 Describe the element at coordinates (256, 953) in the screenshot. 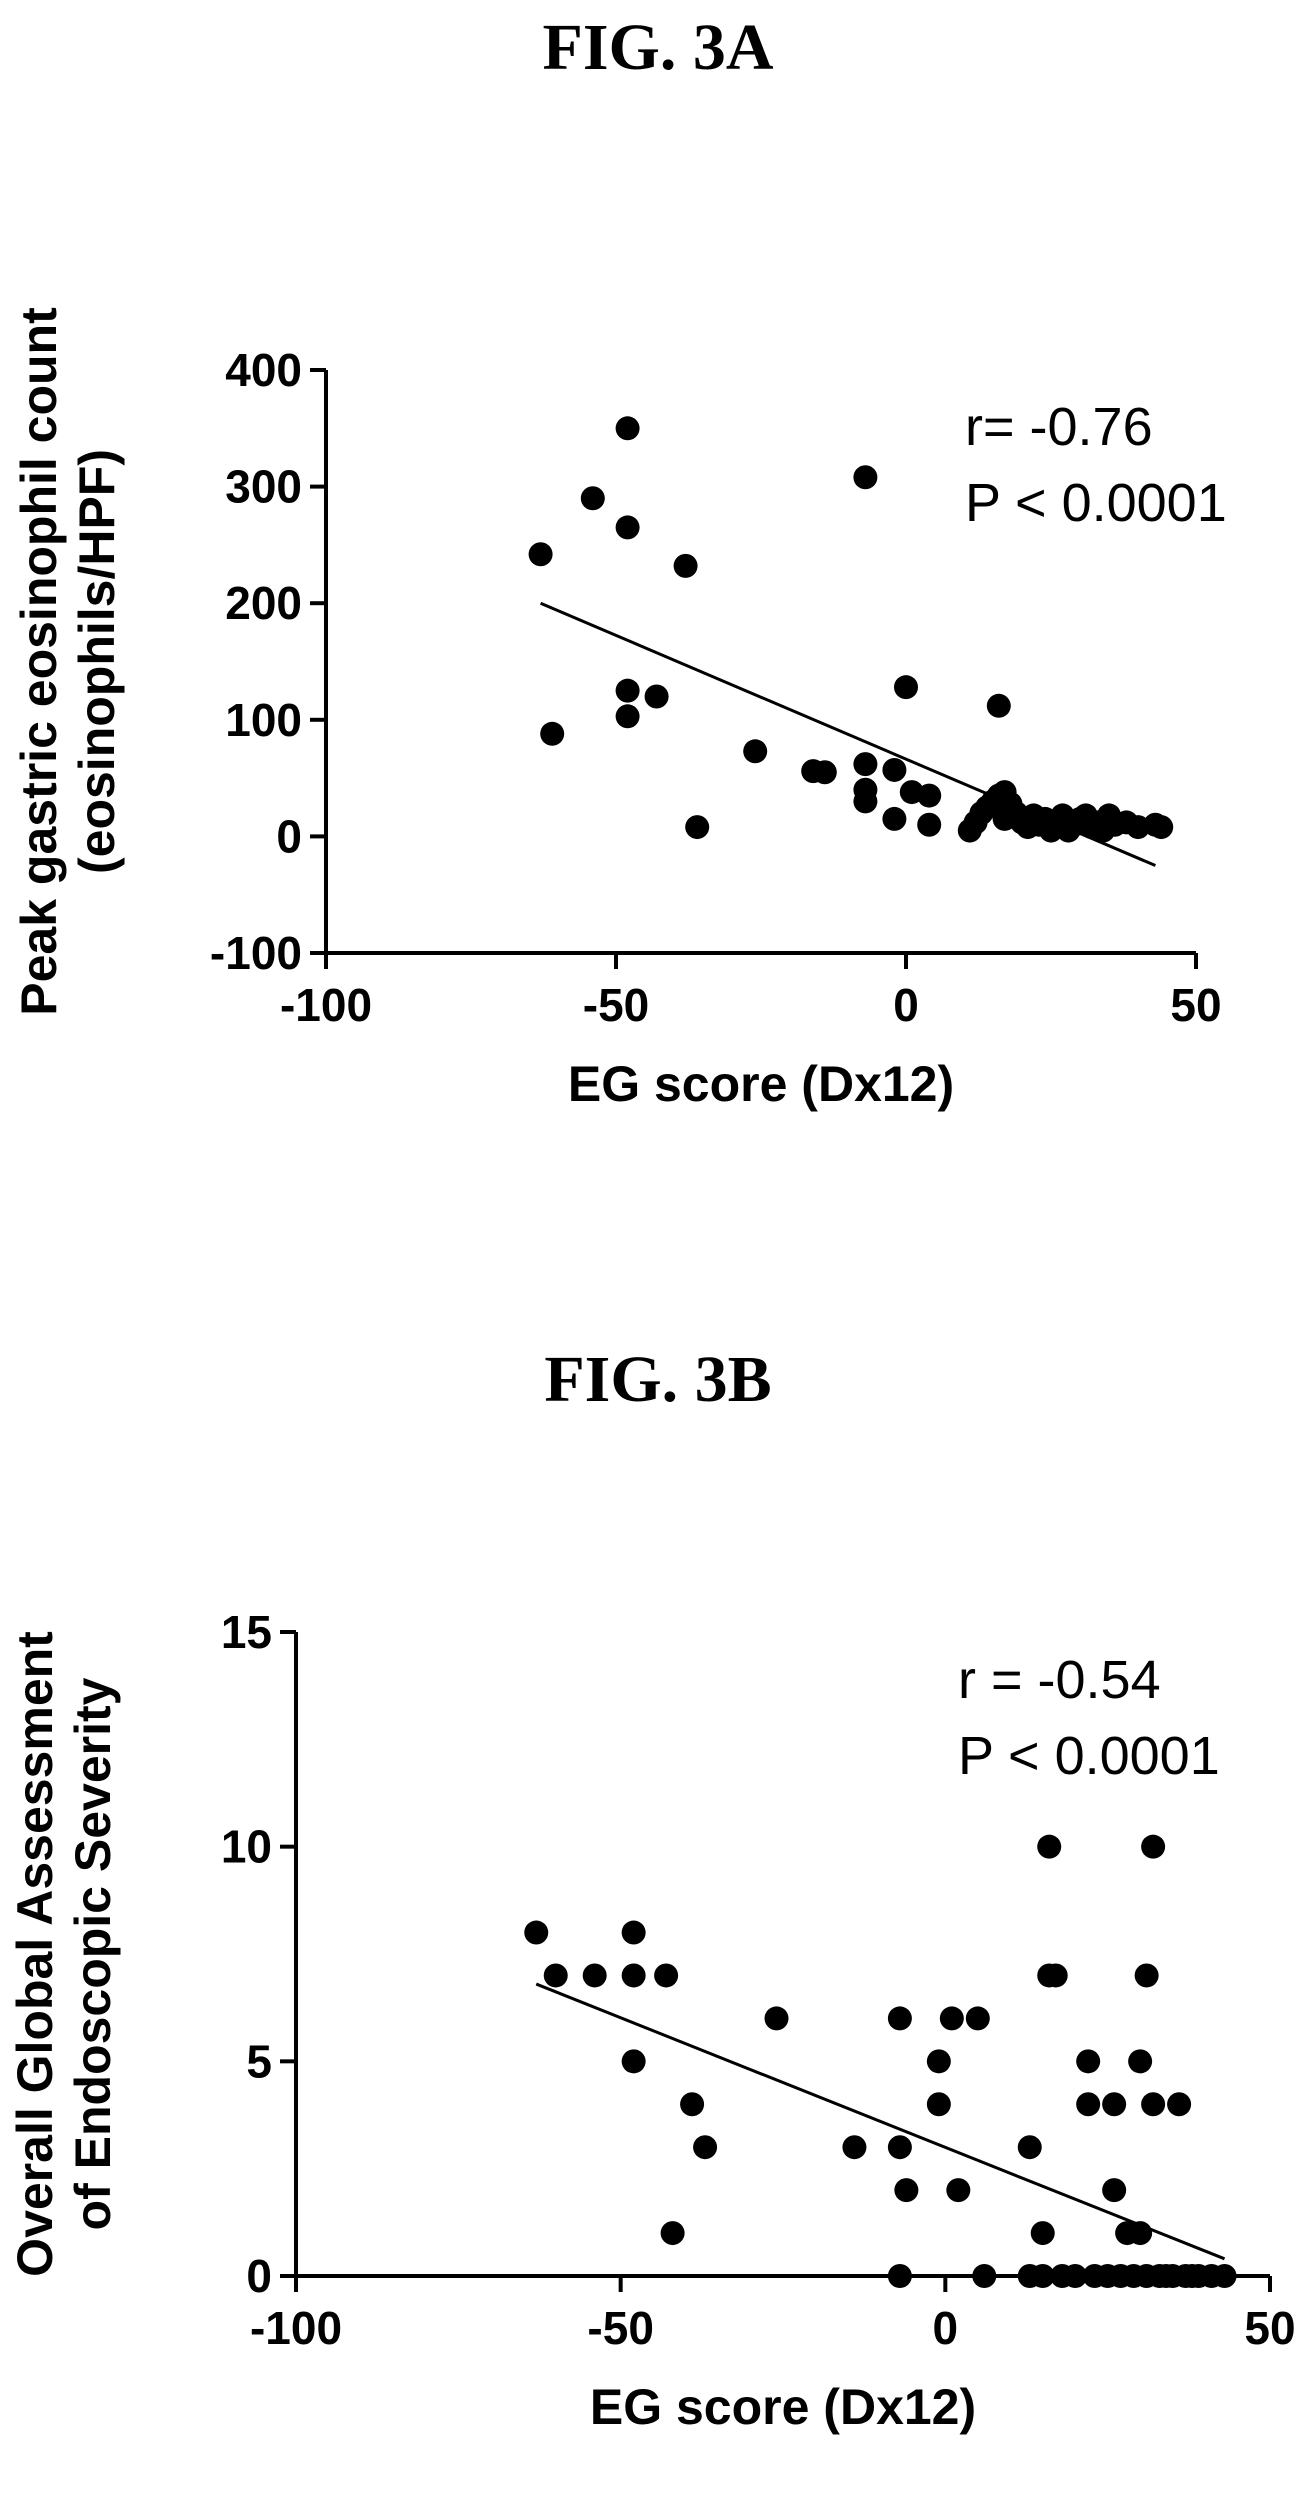

I see `y-tick-label: -100` at that location.